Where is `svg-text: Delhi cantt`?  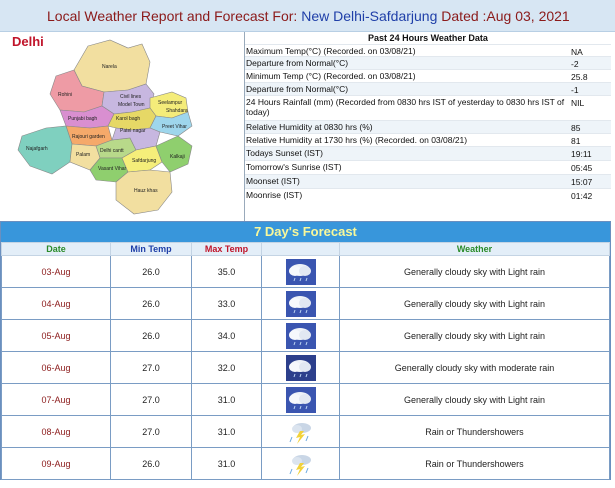
svg-text: Delhi cantt is located at coordinates (112, 151).